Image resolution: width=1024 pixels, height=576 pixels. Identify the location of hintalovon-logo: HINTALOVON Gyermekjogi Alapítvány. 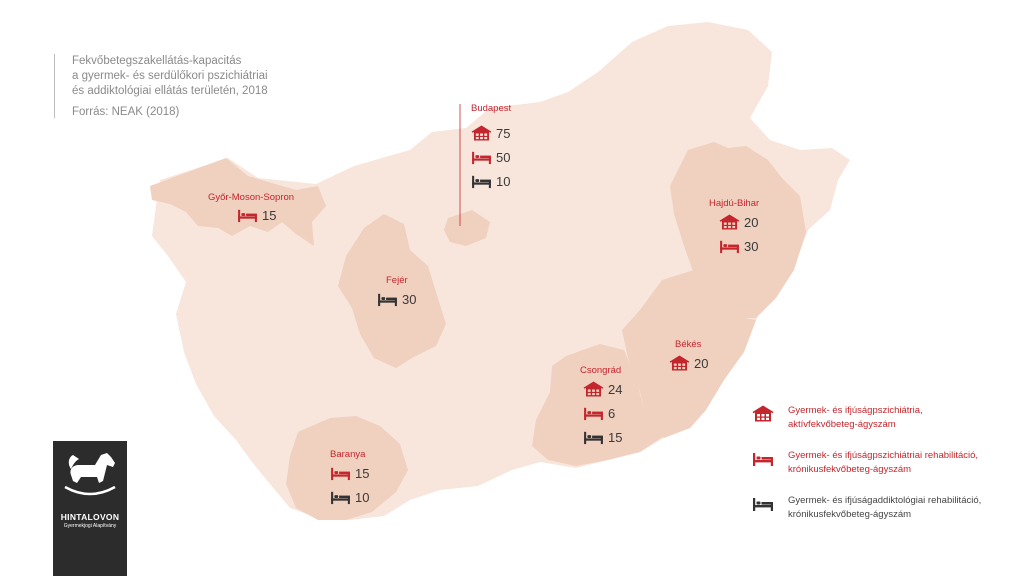
(90, 508).